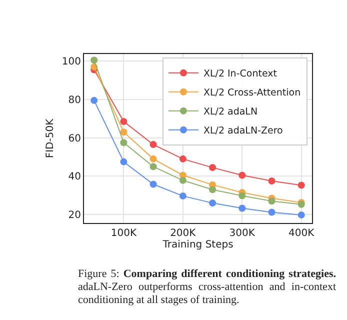 This screenshot has width=347, height=320. Describe the element at coordinates (99, 274) in the screenshot. I see `caption: Figure 5:` at that location.